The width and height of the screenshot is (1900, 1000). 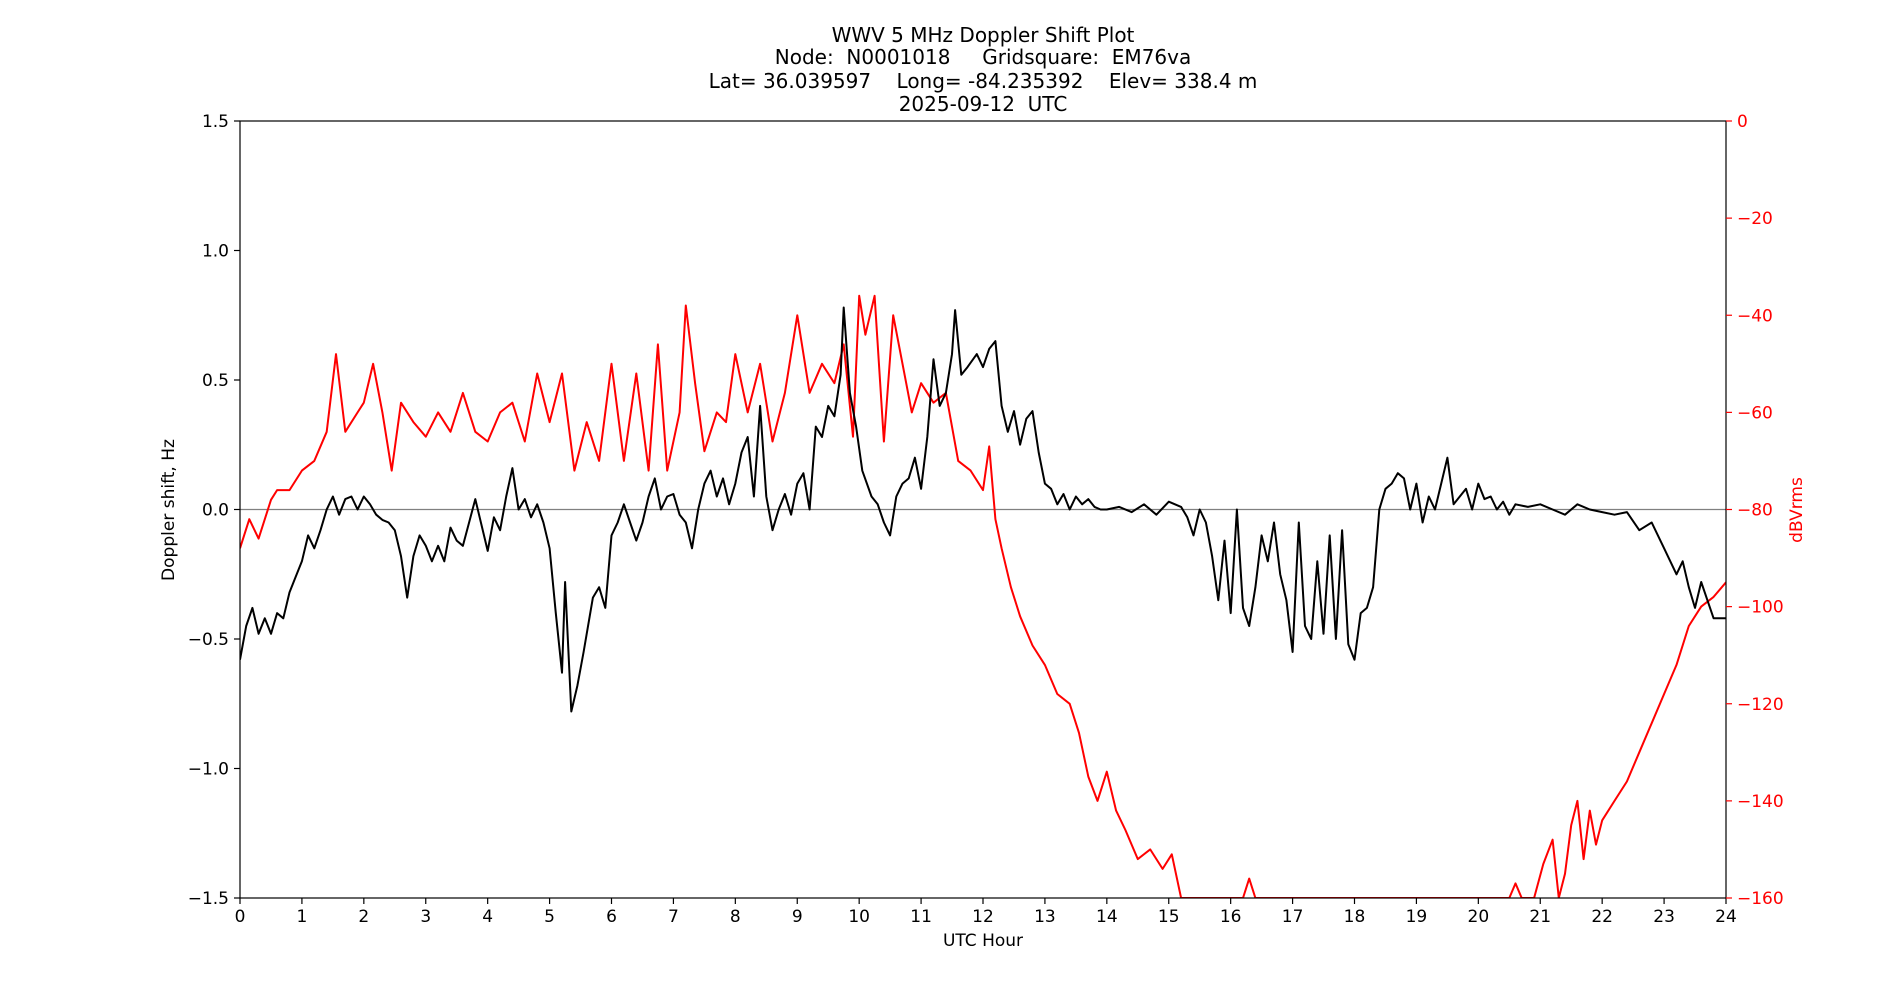 What do you see at coordinates (921, 917) in the screenshot?
I see `x-tick-label: 11` at bounding box center [921, 917].